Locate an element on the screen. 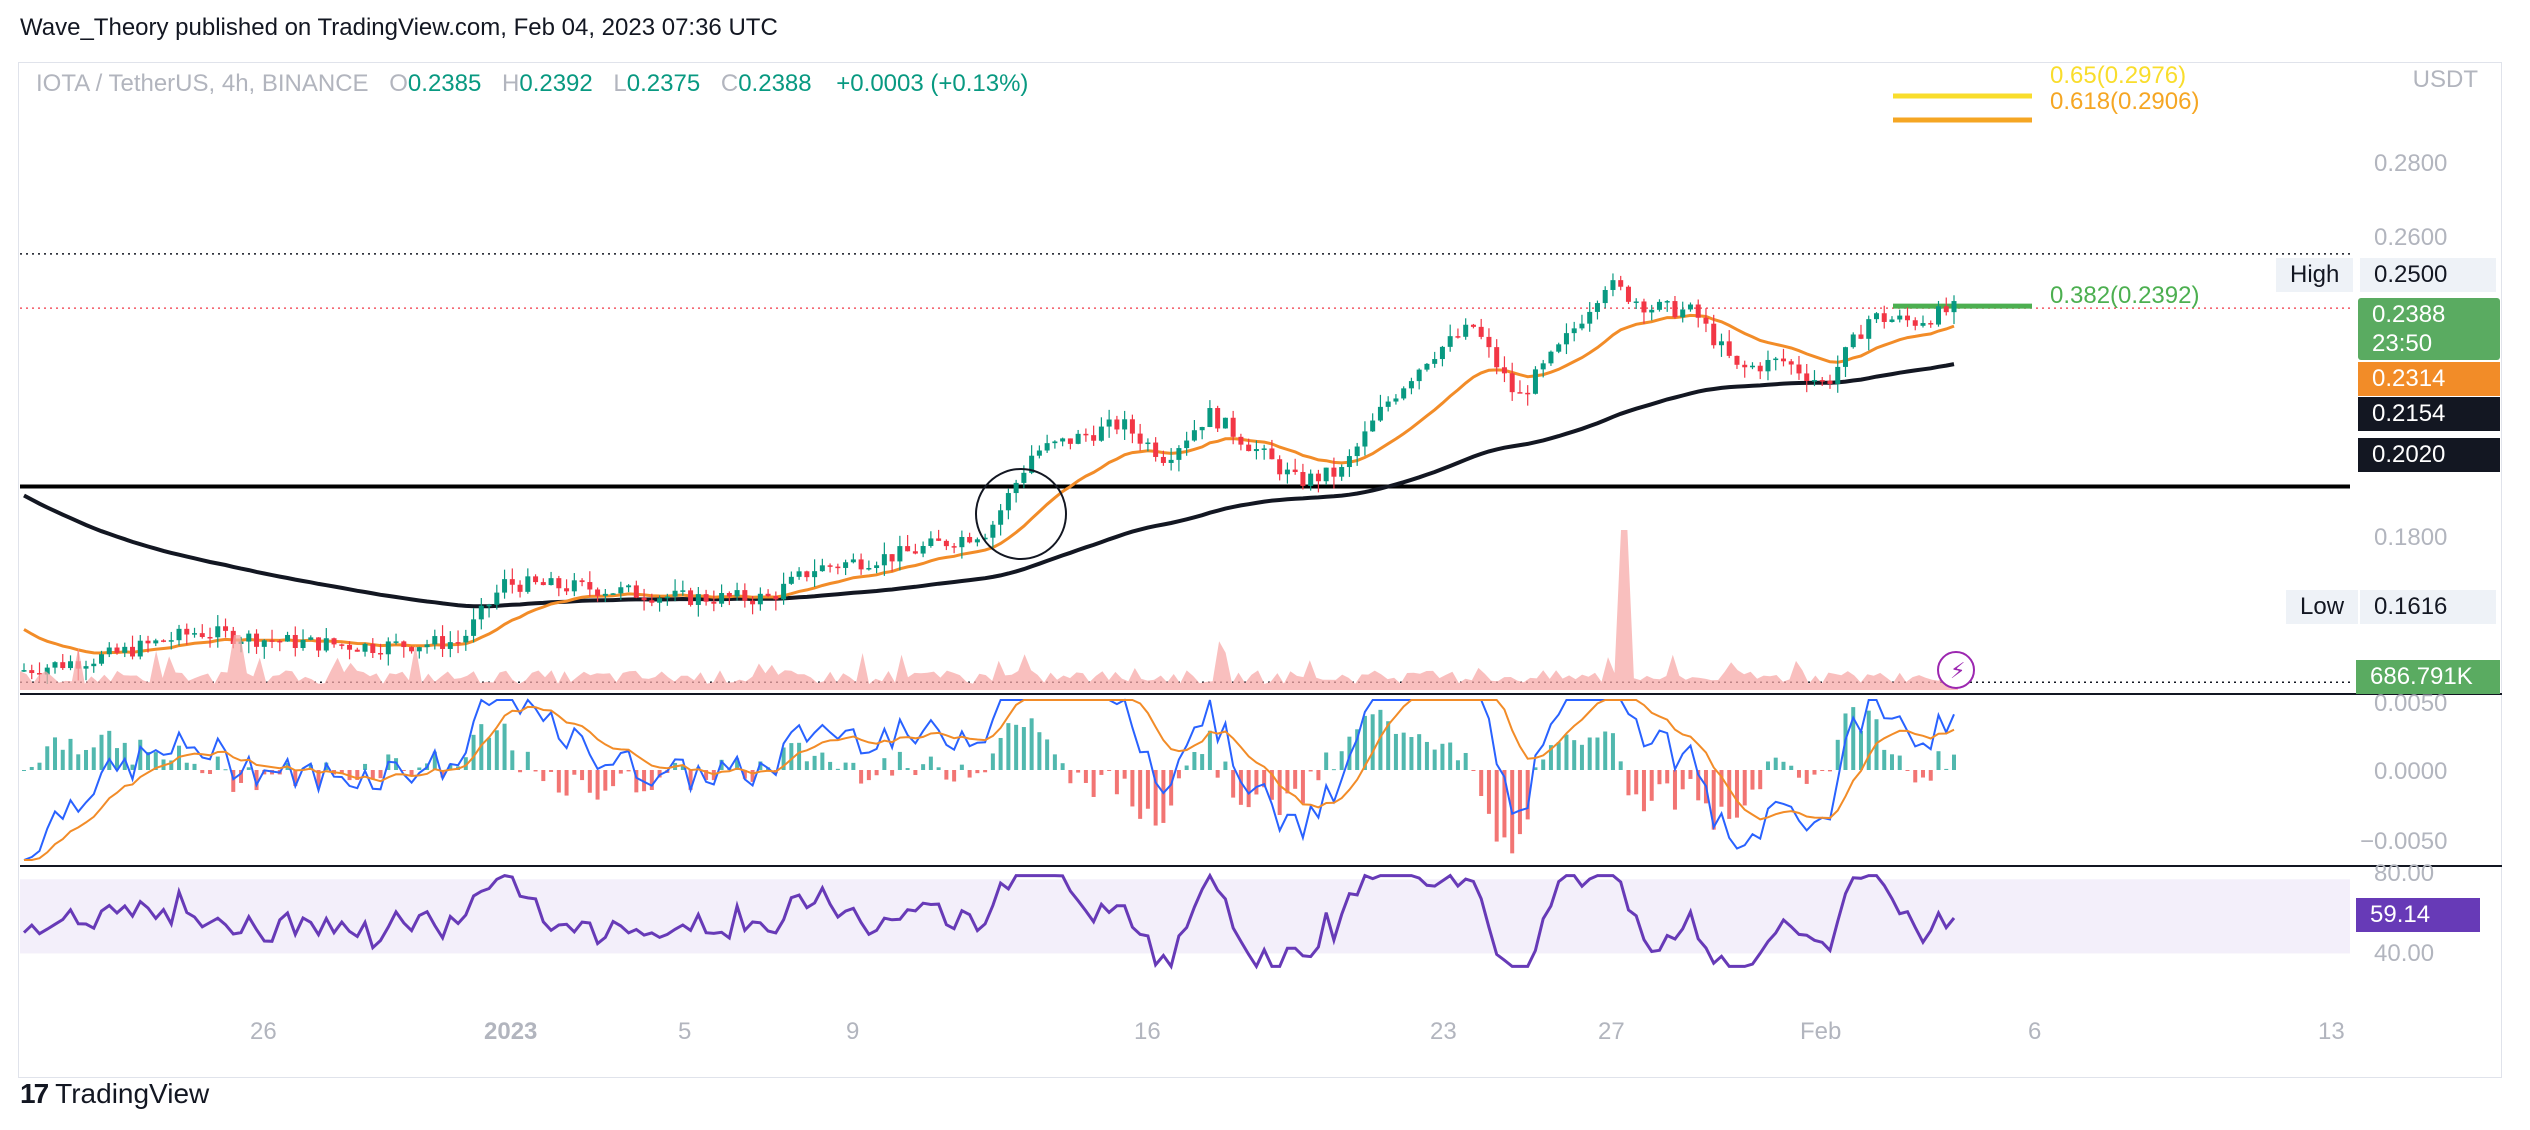  high-label: High is located at coordinates (2315, 275).